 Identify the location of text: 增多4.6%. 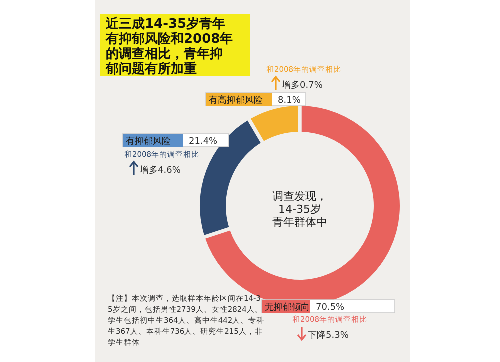
(160, 170).